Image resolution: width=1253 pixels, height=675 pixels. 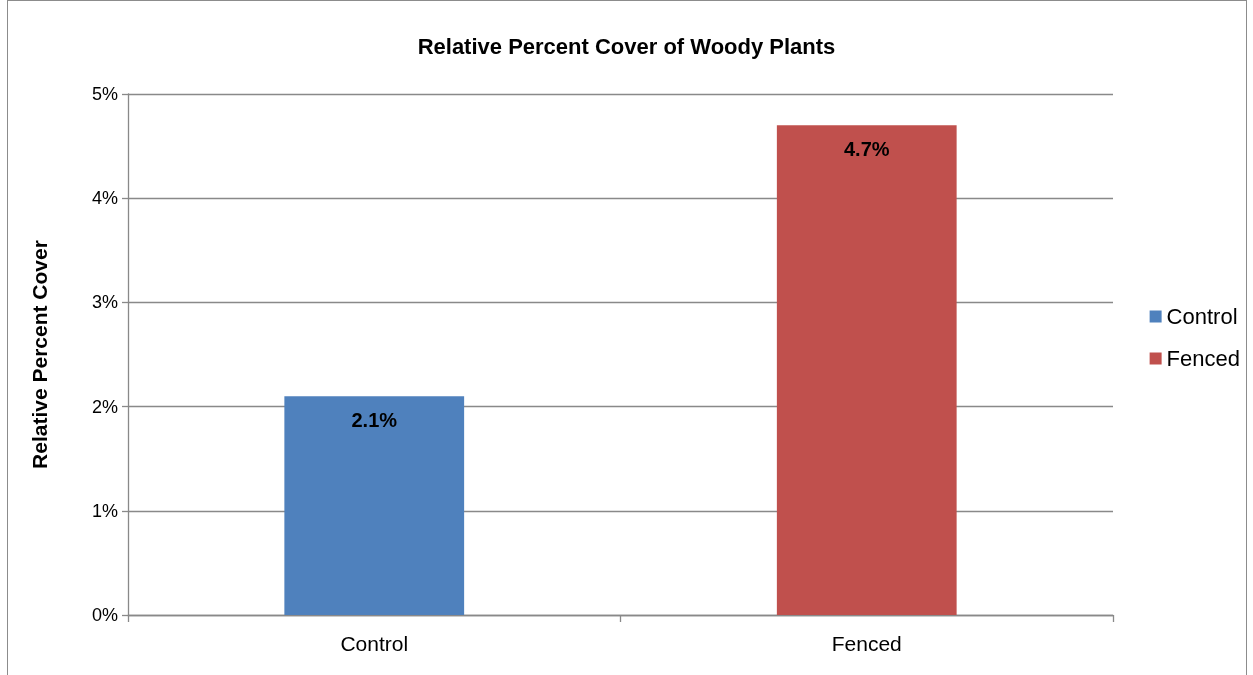 What do you see at coordinates (1203, 358) in the screenshot?
I see `legend-label: Fenced` at bounding box center [1203, 358].